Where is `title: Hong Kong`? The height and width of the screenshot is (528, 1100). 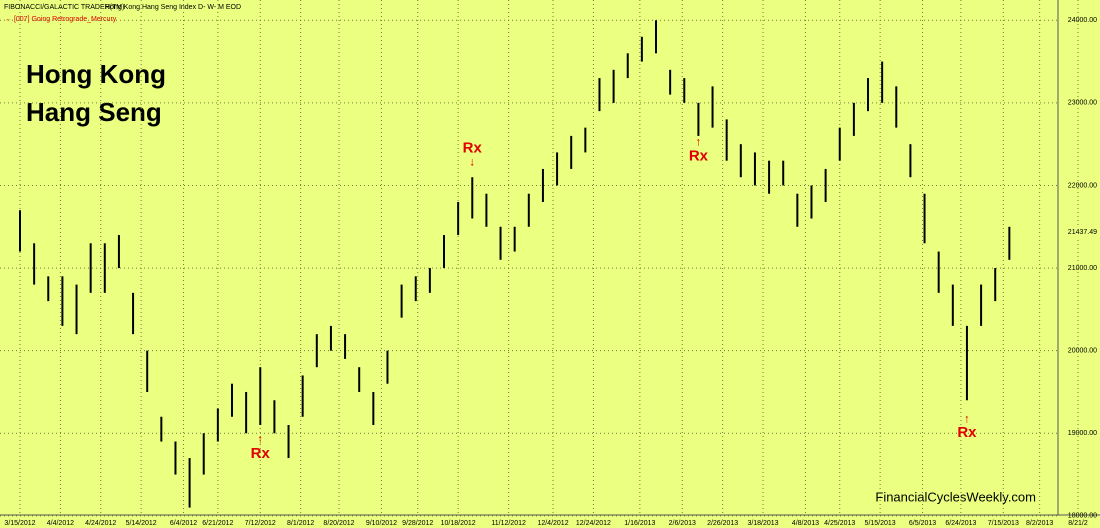 title: Hong Kong is located at coordinates (96, 74).